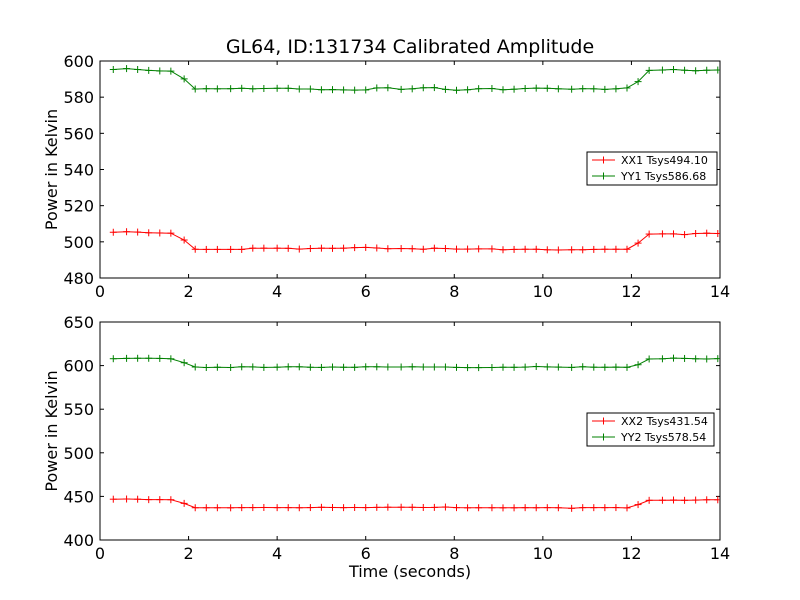 The width and height of the screenshot is (800, 600). What do you see at coordinates (51, 169) in the screenshot?
I see `y-axis-label: Power in Kelvin` at bounding box center [51, 169].